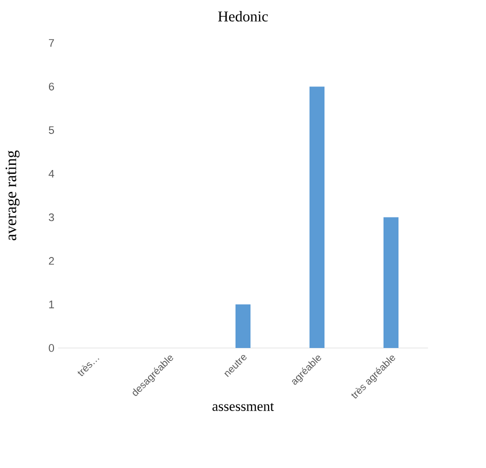 This screenshot has height=468, width=486. What do you see at coordinates (51, 130) in the screenshot?
I see `y-tick-label: 5` at bounding box center [51, 130].